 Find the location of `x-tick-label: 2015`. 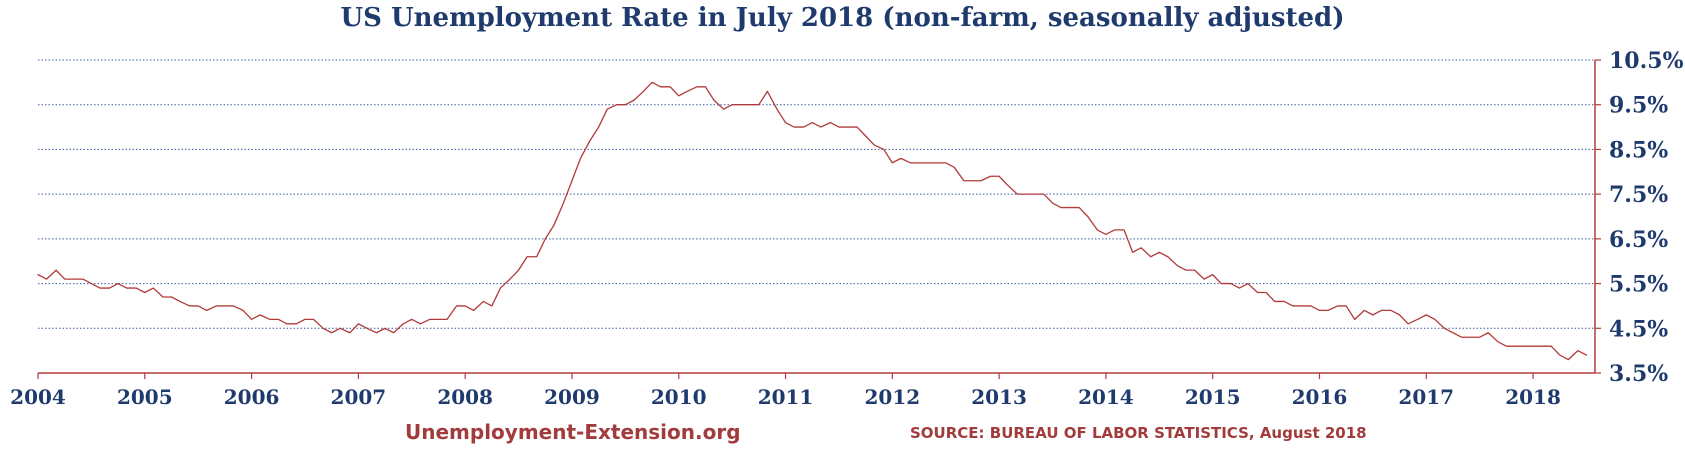

x-tick-label: 2015 is located at coordinates (1213, 397).